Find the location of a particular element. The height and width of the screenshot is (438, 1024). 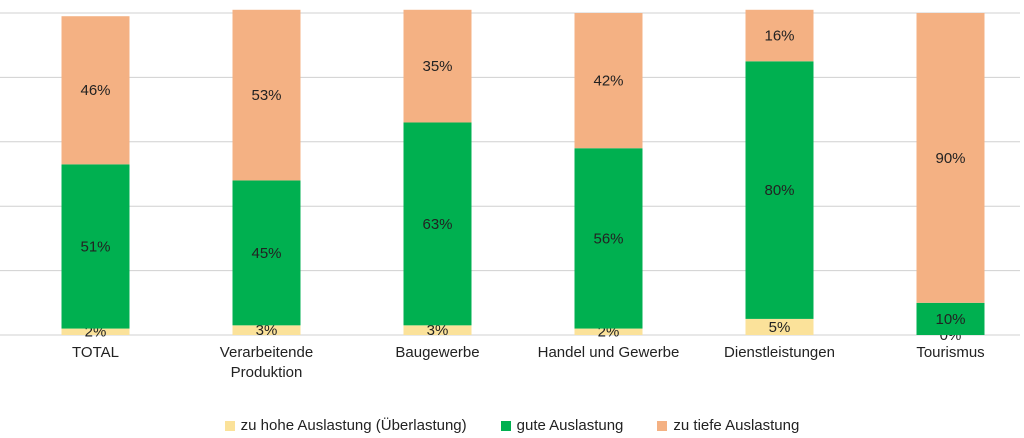

data-label: 51% is located at coordinates (95, 246).